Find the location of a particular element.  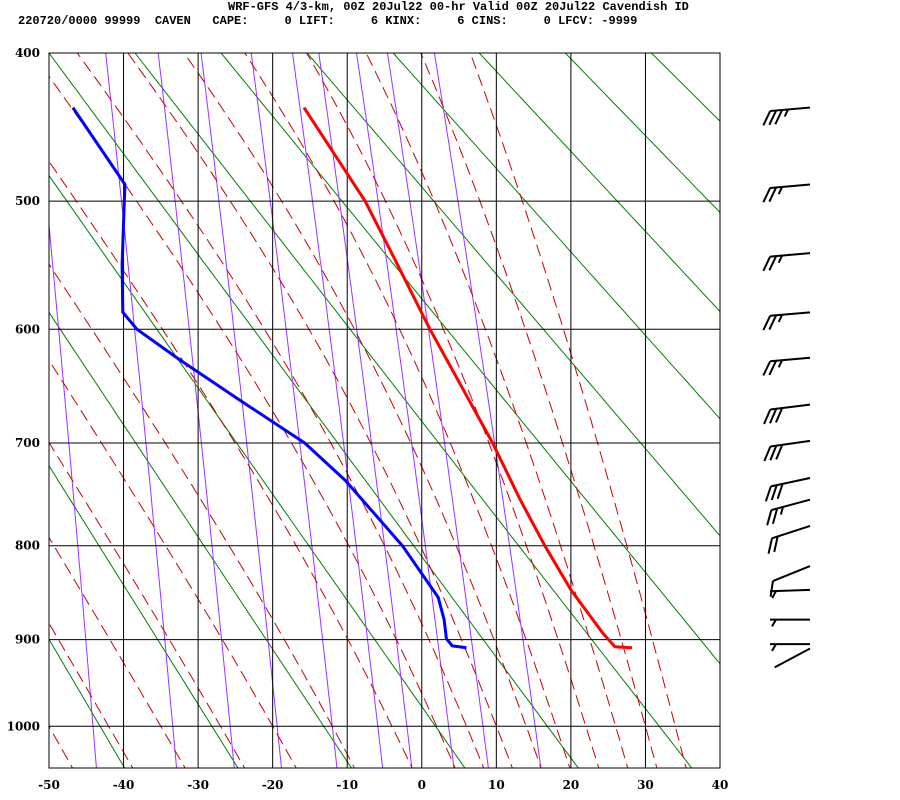

y-tick-label: 500 is located at coordinates (27, 201).